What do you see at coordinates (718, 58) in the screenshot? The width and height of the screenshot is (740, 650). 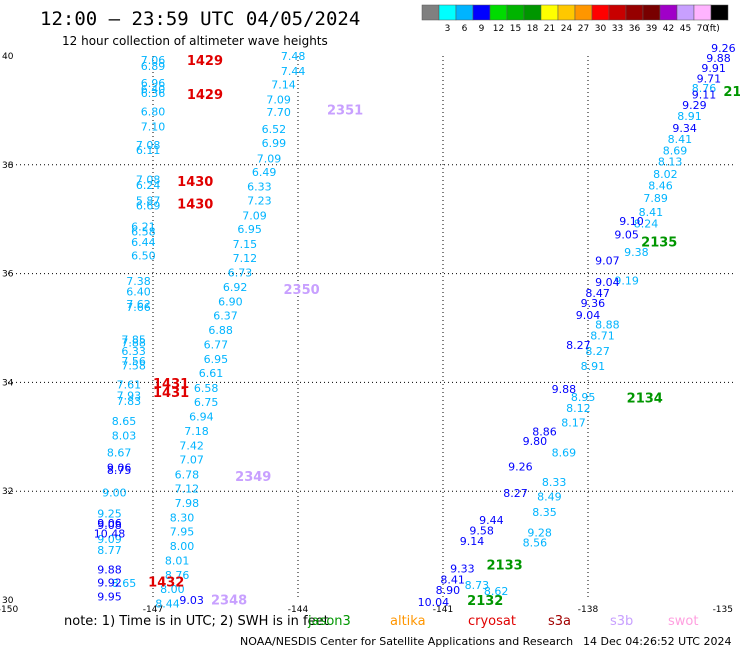 I see `wave-height-label: 9.88` at bounding box center [718, 58].